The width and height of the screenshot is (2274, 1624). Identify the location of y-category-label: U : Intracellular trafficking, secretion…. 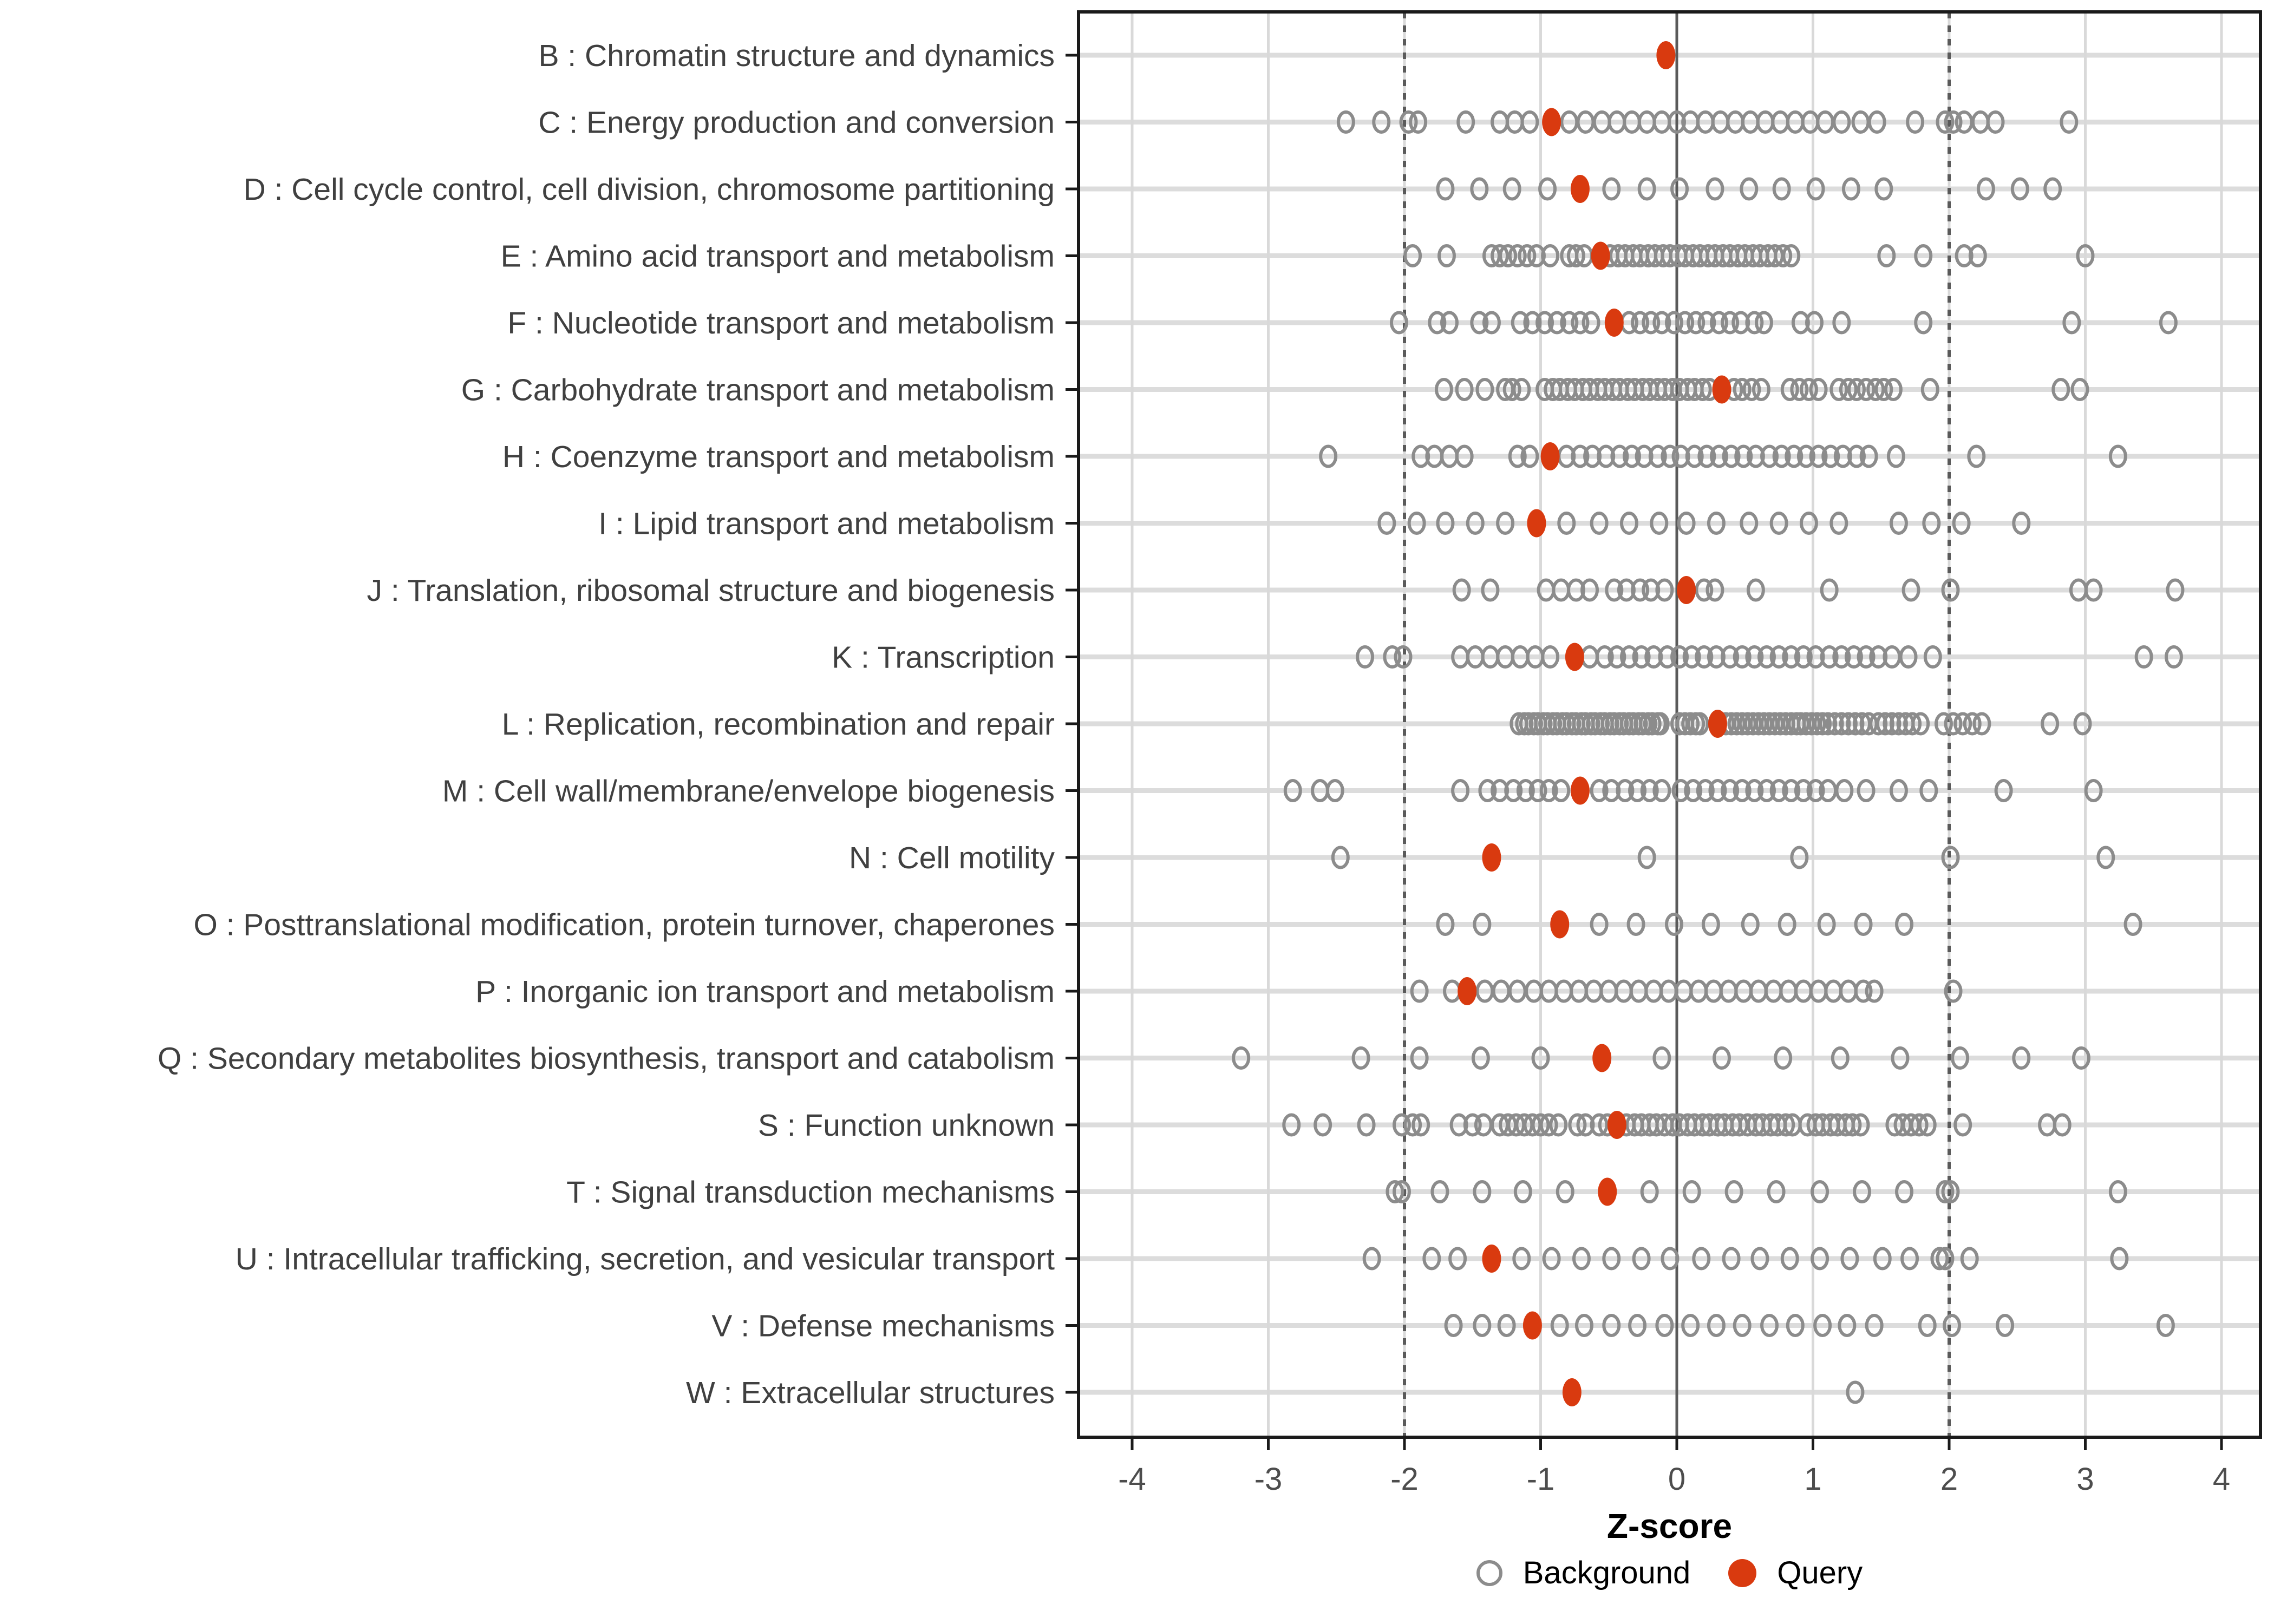
(646, 1259).